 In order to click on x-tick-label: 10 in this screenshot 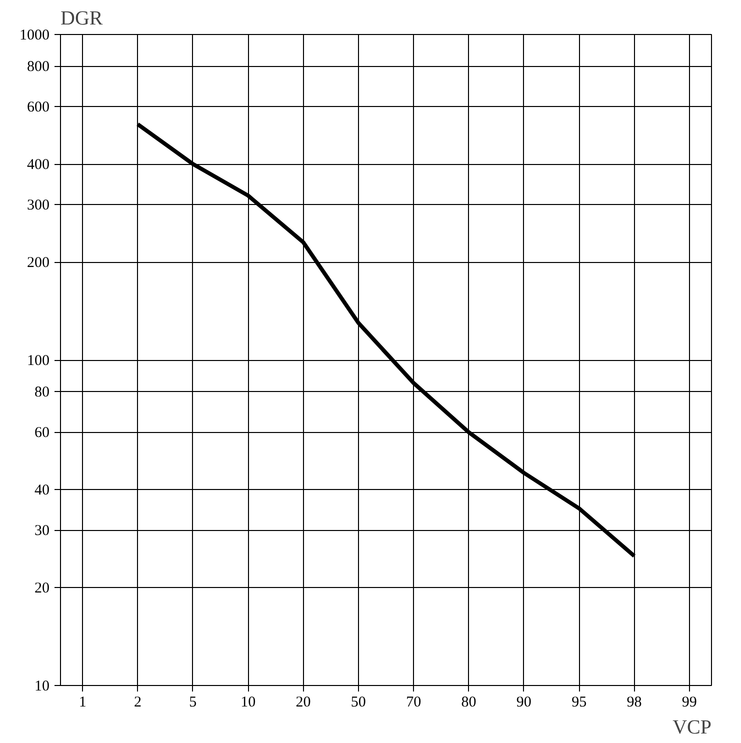, I will do `click(248, 702)`.